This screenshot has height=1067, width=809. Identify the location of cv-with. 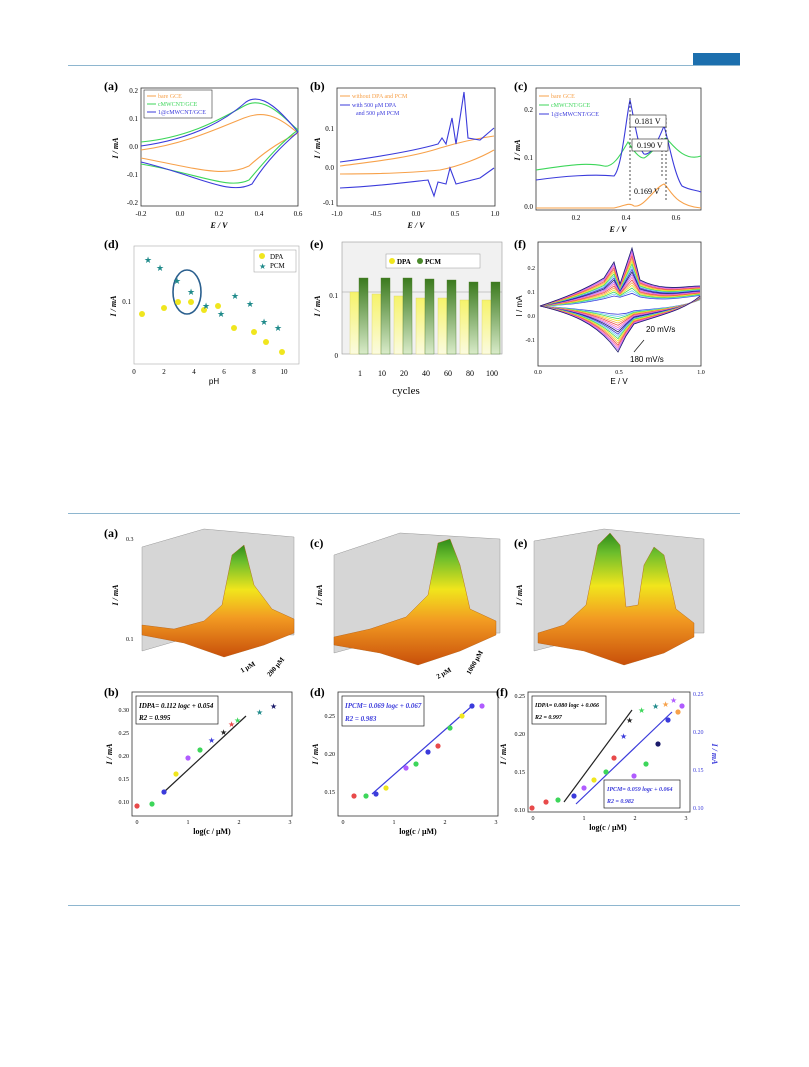
(417, 144).